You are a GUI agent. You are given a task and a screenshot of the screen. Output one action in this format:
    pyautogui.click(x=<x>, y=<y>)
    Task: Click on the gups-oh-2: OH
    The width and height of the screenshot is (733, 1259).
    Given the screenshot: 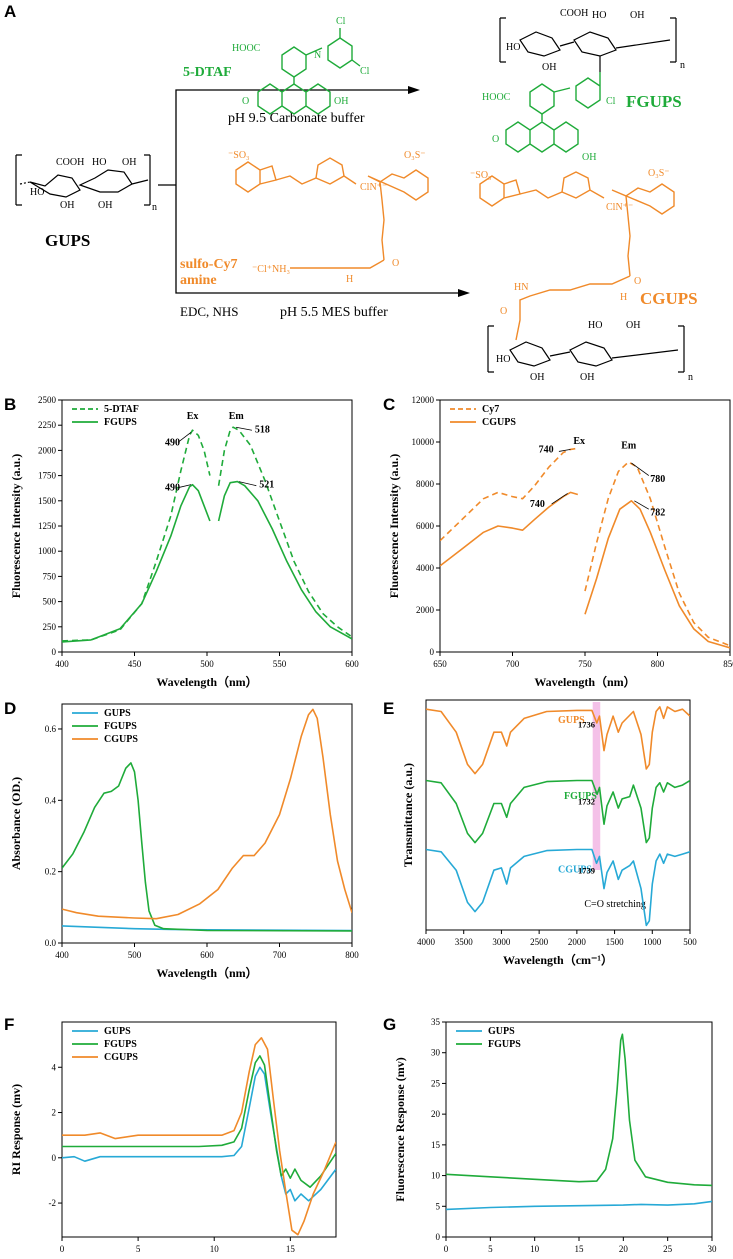 What is the action you would take?
    pyautogui.click(x=67, y=205)
    